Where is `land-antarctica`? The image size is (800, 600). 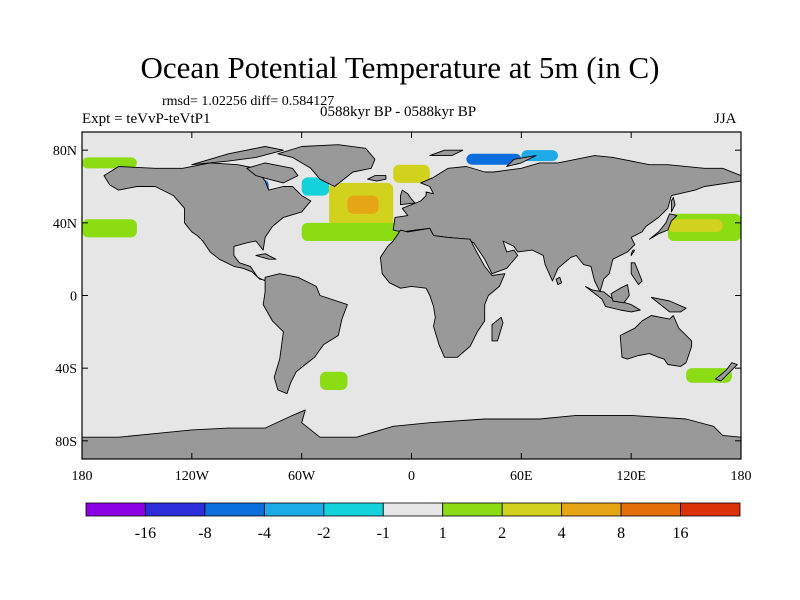
land-antarctica is located at coordinates (411, 434).